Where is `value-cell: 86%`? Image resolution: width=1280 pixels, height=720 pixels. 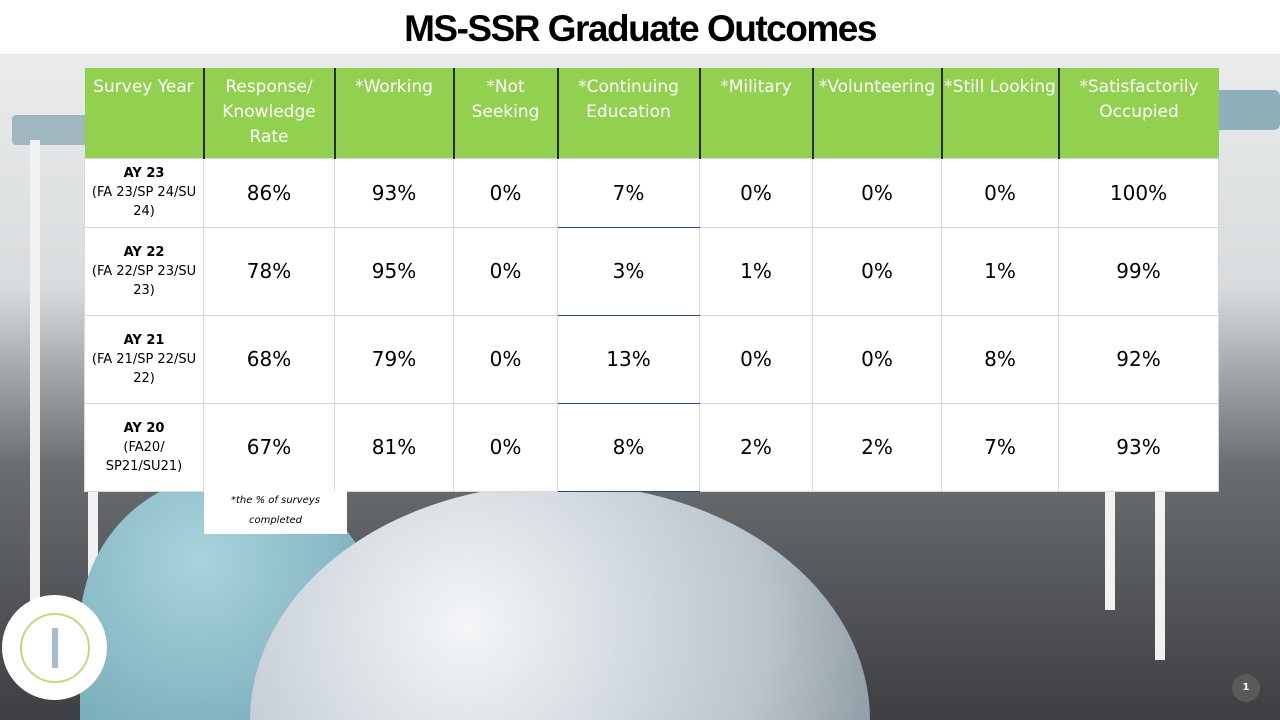 value-cell: 86% is located at coordinates (269, 192).